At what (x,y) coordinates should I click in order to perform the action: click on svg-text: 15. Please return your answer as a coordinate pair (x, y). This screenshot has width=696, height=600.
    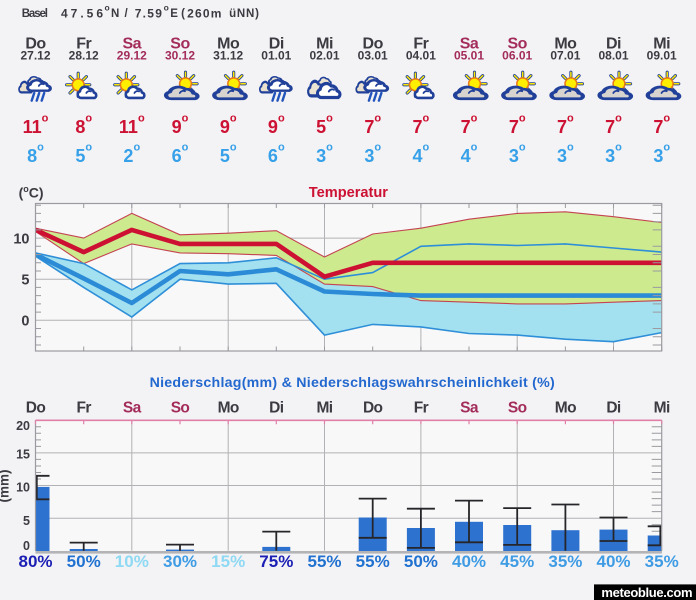
    Looking at the image, I should click on (23, 455).